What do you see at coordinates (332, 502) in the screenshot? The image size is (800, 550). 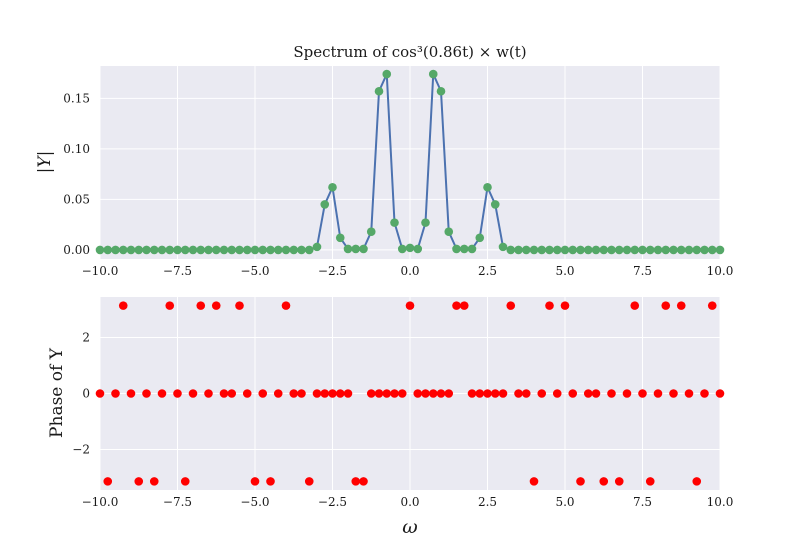 I see `phase-x-tick-label: −2.5` at bounding box center [332, 502].